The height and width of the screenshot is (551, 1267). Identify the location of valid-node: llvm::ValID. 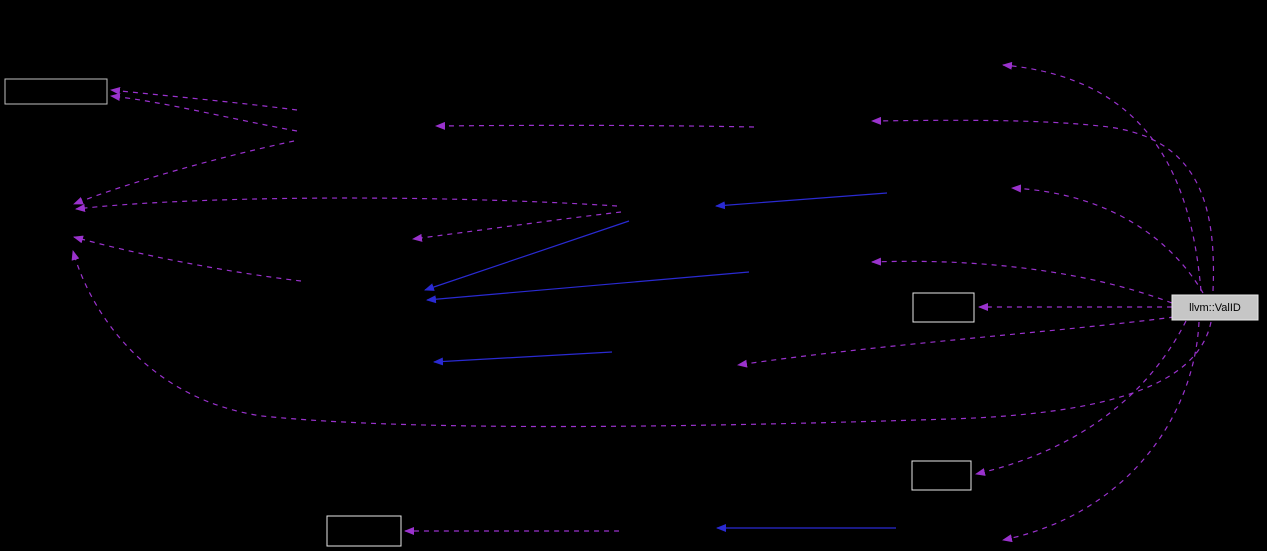
(1215, 307).